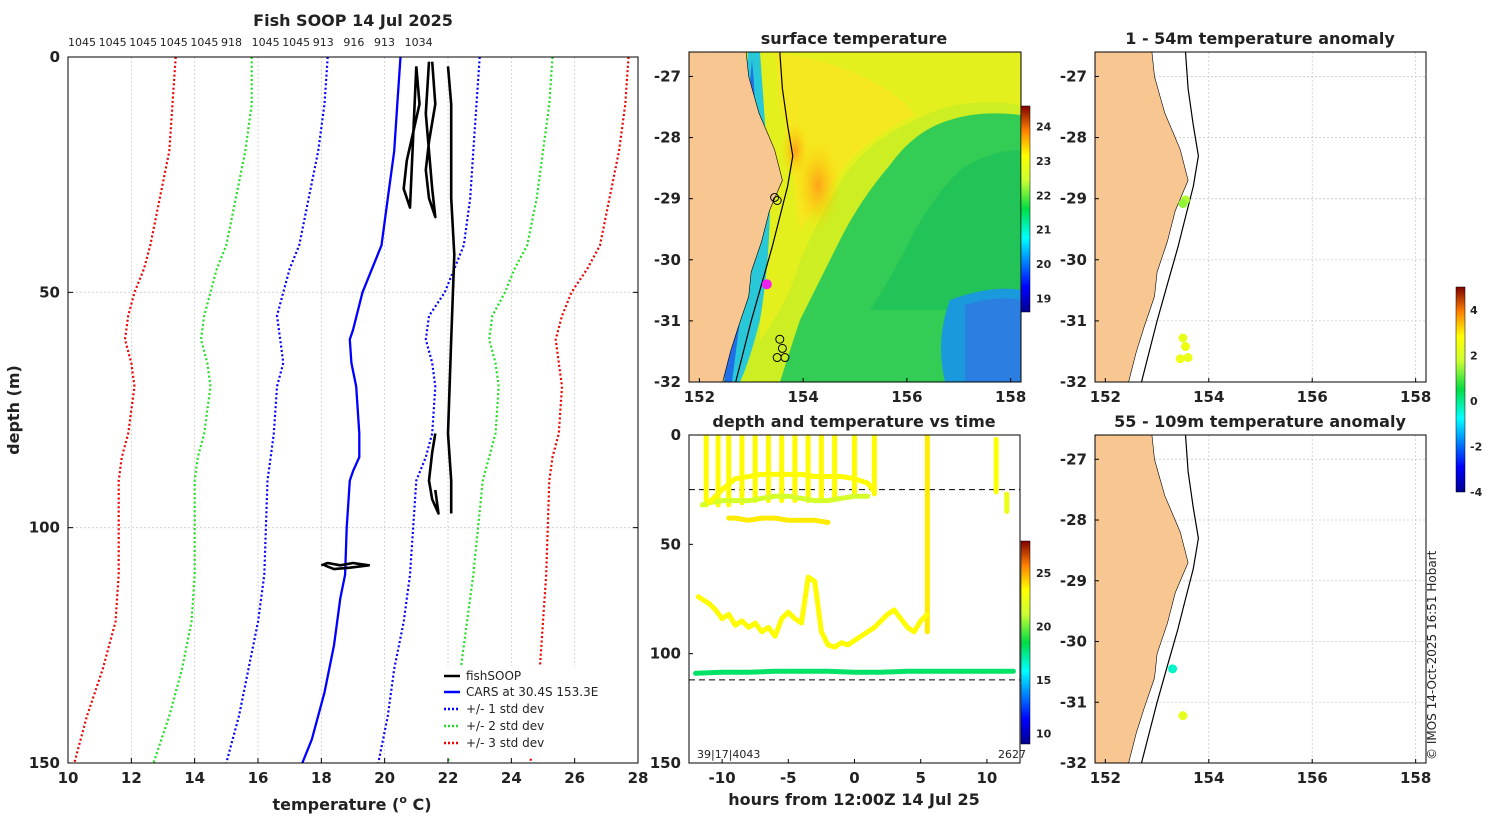 The width and height of the screenshot is (1500, 820). I want to click on anom2-land, so click(1142, 599).